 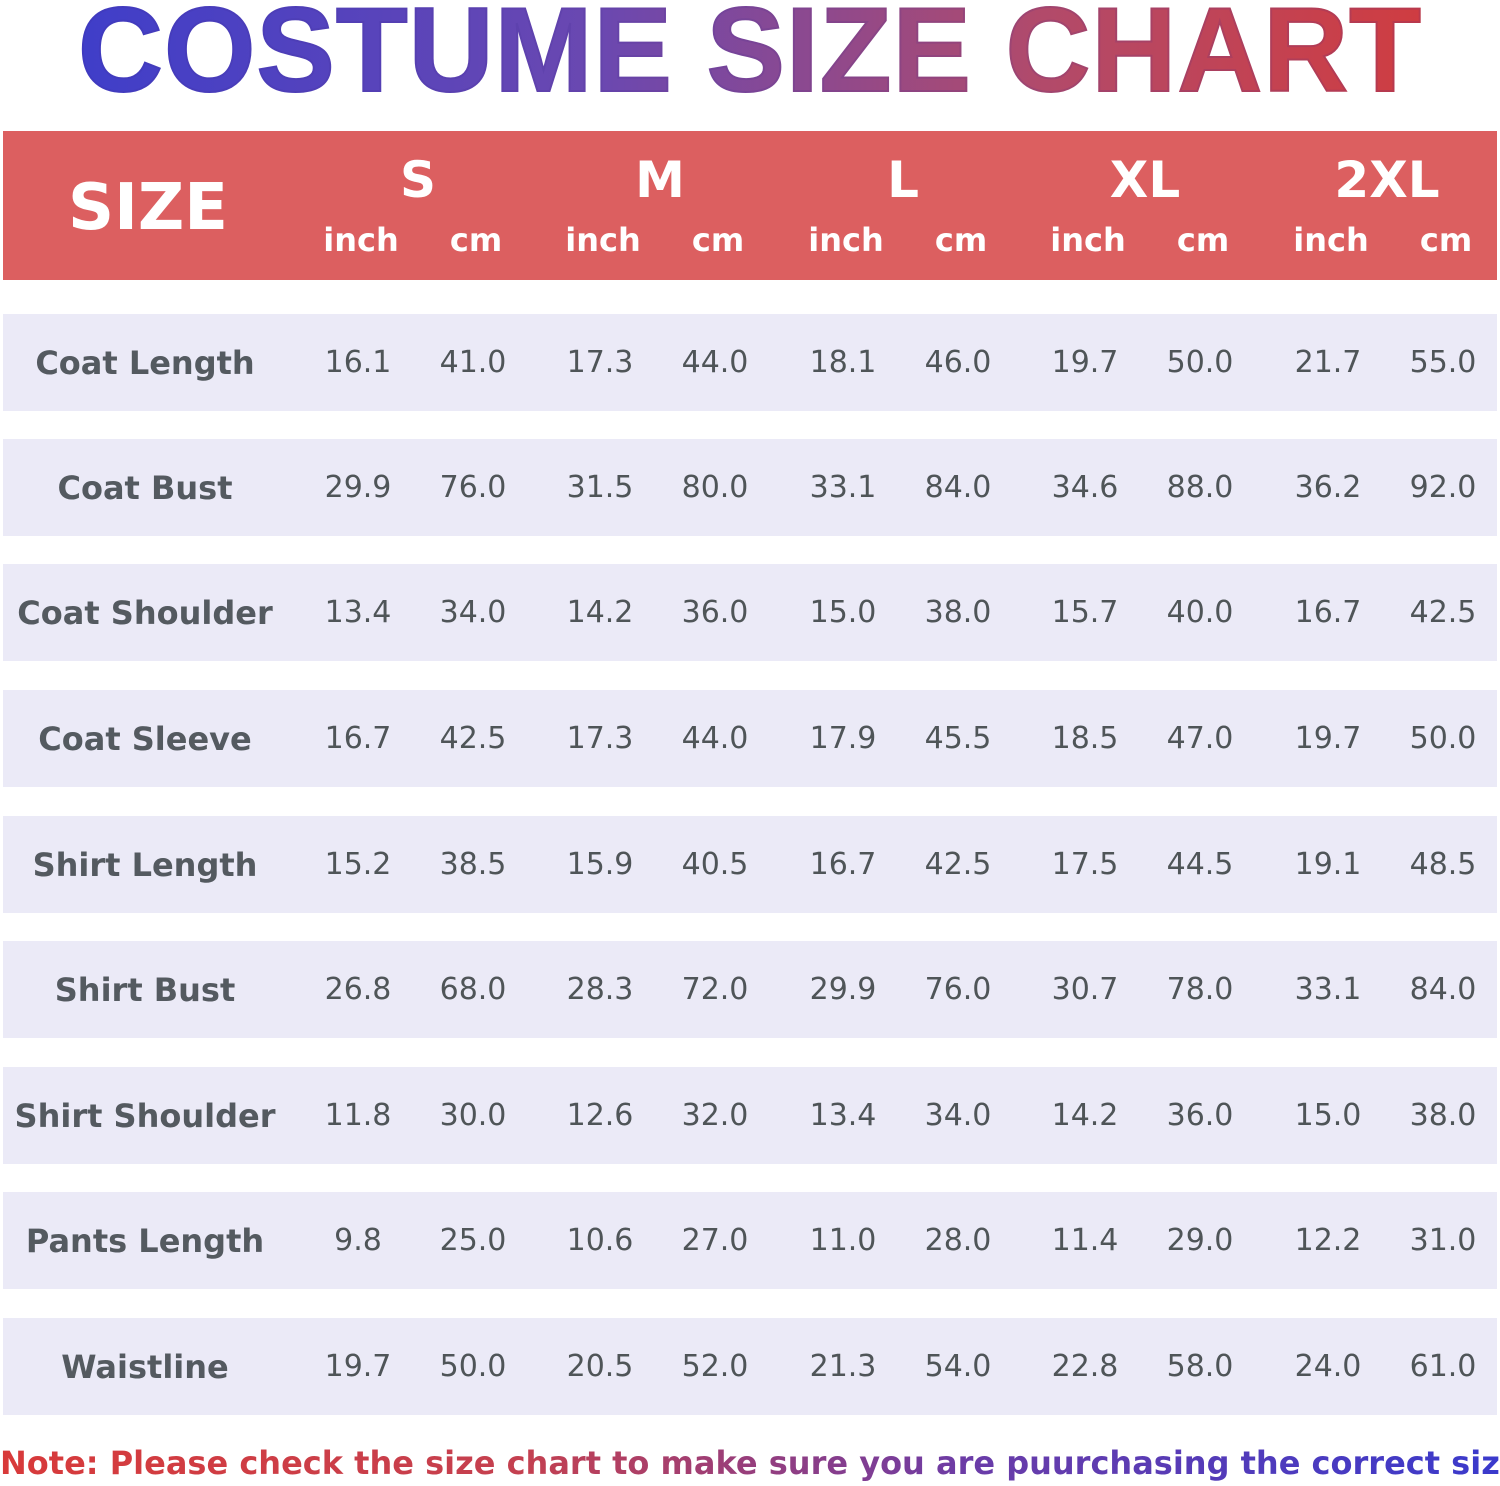 What do you see at coordinates (600, 487) in the screenshot?
I see `table-cell: 31.5` at bounding box center [600, 487].